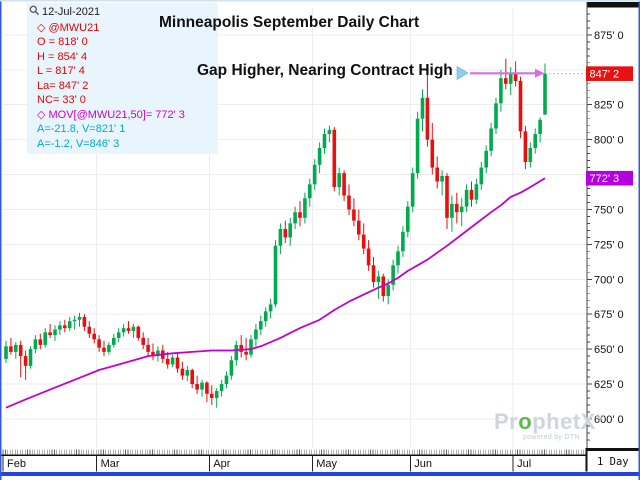 The height and width of the screenshot is (480, 640). I want to click on legend-row-text: L = 817' 4, so click(61, 71).